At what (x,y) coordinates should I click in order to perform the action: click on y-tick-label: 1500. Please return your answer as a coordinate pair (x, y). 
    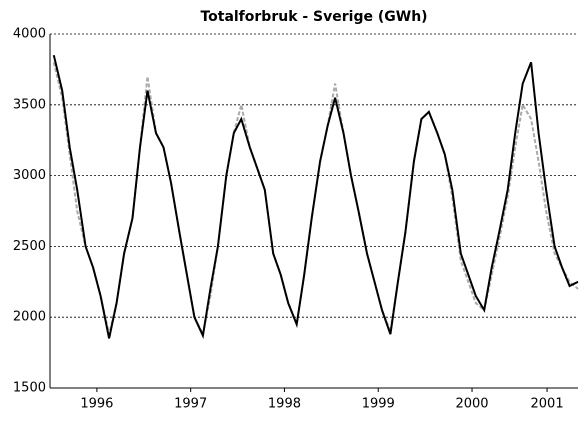
    Looking at the image, I should click on (29, 388).